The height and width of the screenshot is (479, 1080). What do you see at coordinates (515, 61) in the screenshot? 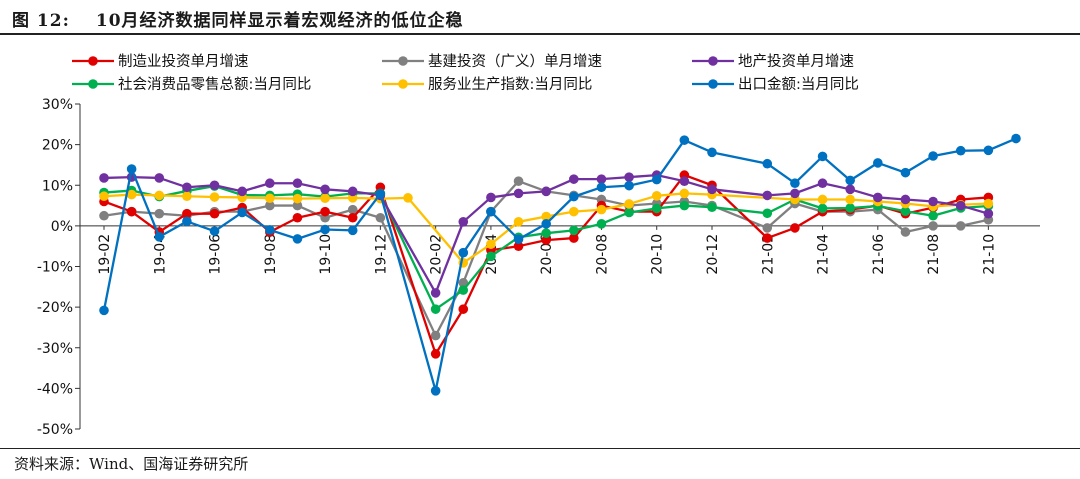
I see `legend-label: 基建投资（广义）单月增速` at bounding box center [515, 61].